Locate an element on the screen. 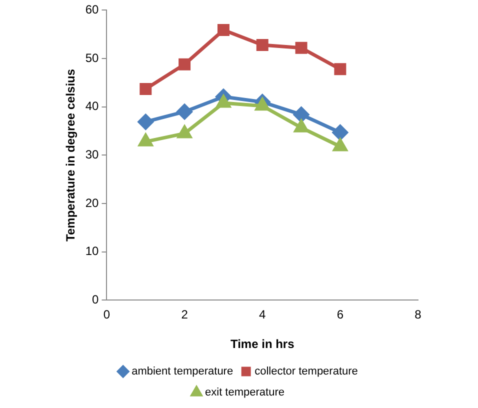  x-tick-label: 0 is located at coordinates (106, 315).